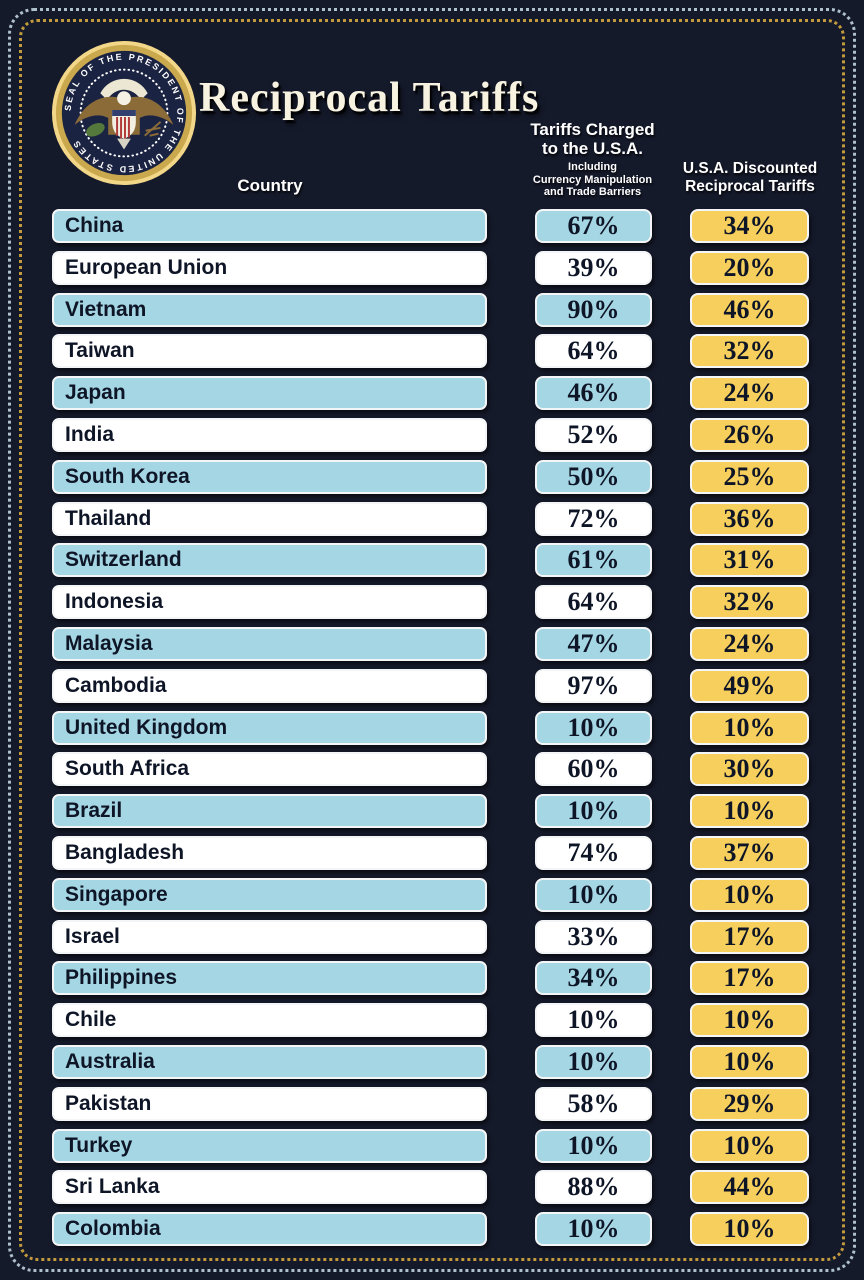  Describe the element at coordinates (592, 167) in the screenshot. I see `charged-header-sub1: Including` at that location.